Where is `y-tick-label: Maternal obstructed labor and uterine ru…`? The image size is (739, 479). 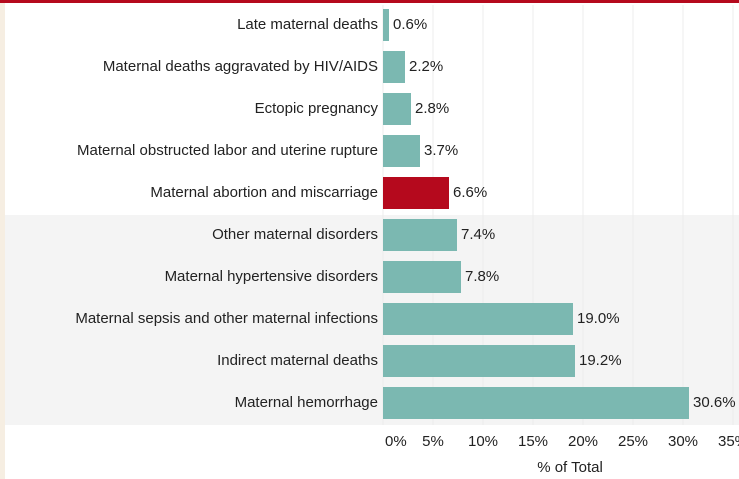
y-tick-label: Maternal obstructed labor and uterine ru… is located at coordinates (227, 150).